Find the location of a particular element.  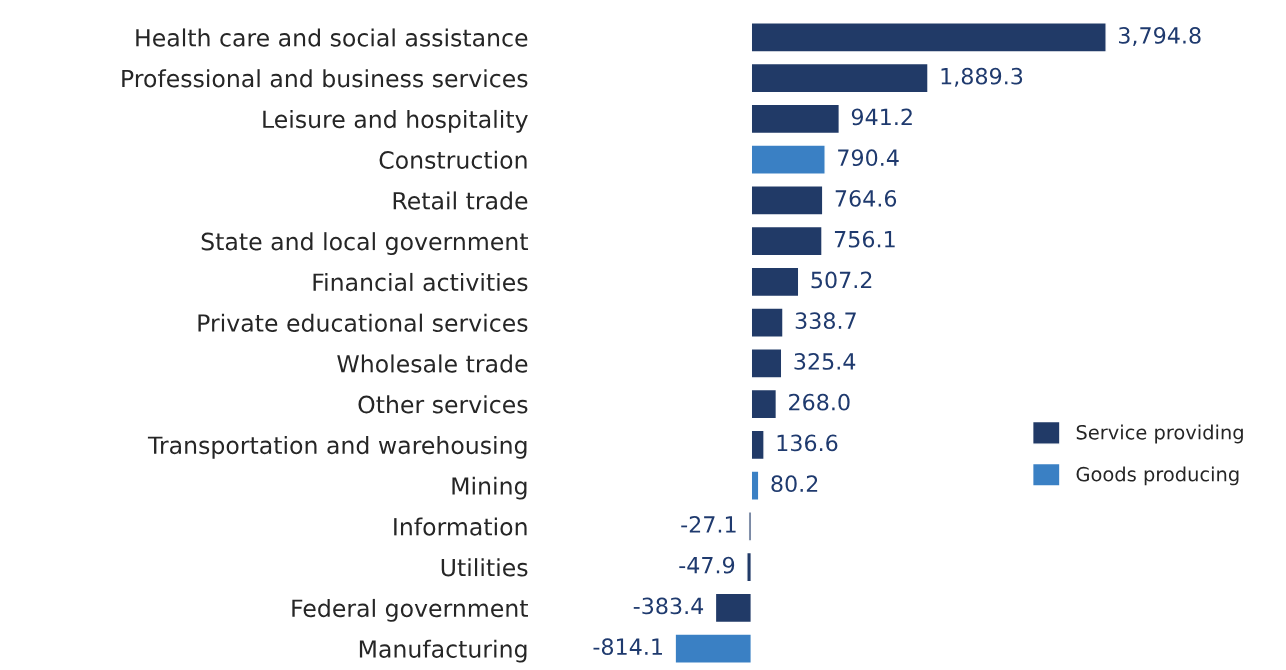

data-label: 790.4 is located at coordinates (868, 158).